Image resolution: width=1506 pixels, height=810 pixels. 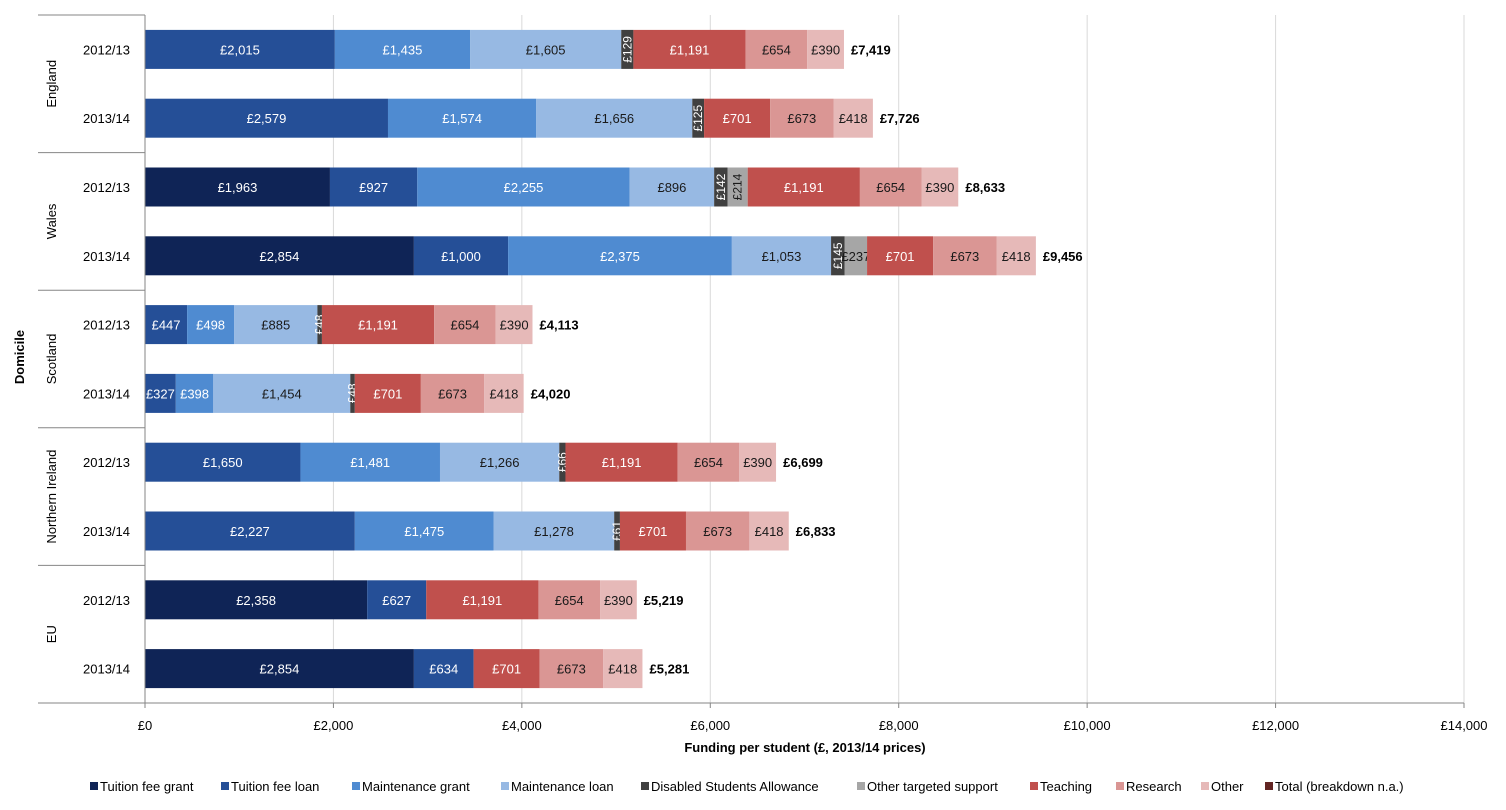 I want to click on x-tick-label: £0, so click(x=145, y=725).